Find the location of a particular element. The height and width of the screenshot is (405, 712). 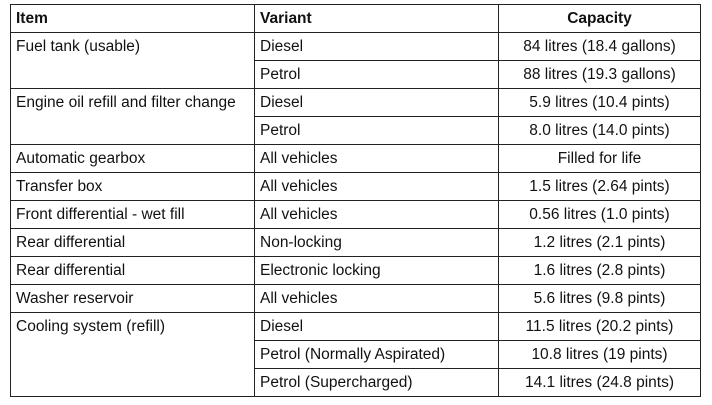

variant-cell: Petrol (Supercharged) is located at coordinates (376, 382).